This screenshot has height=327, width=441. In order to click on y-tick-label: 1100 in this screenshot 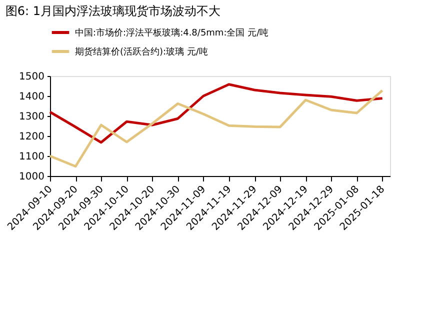, I will do `click(31, 157)`.